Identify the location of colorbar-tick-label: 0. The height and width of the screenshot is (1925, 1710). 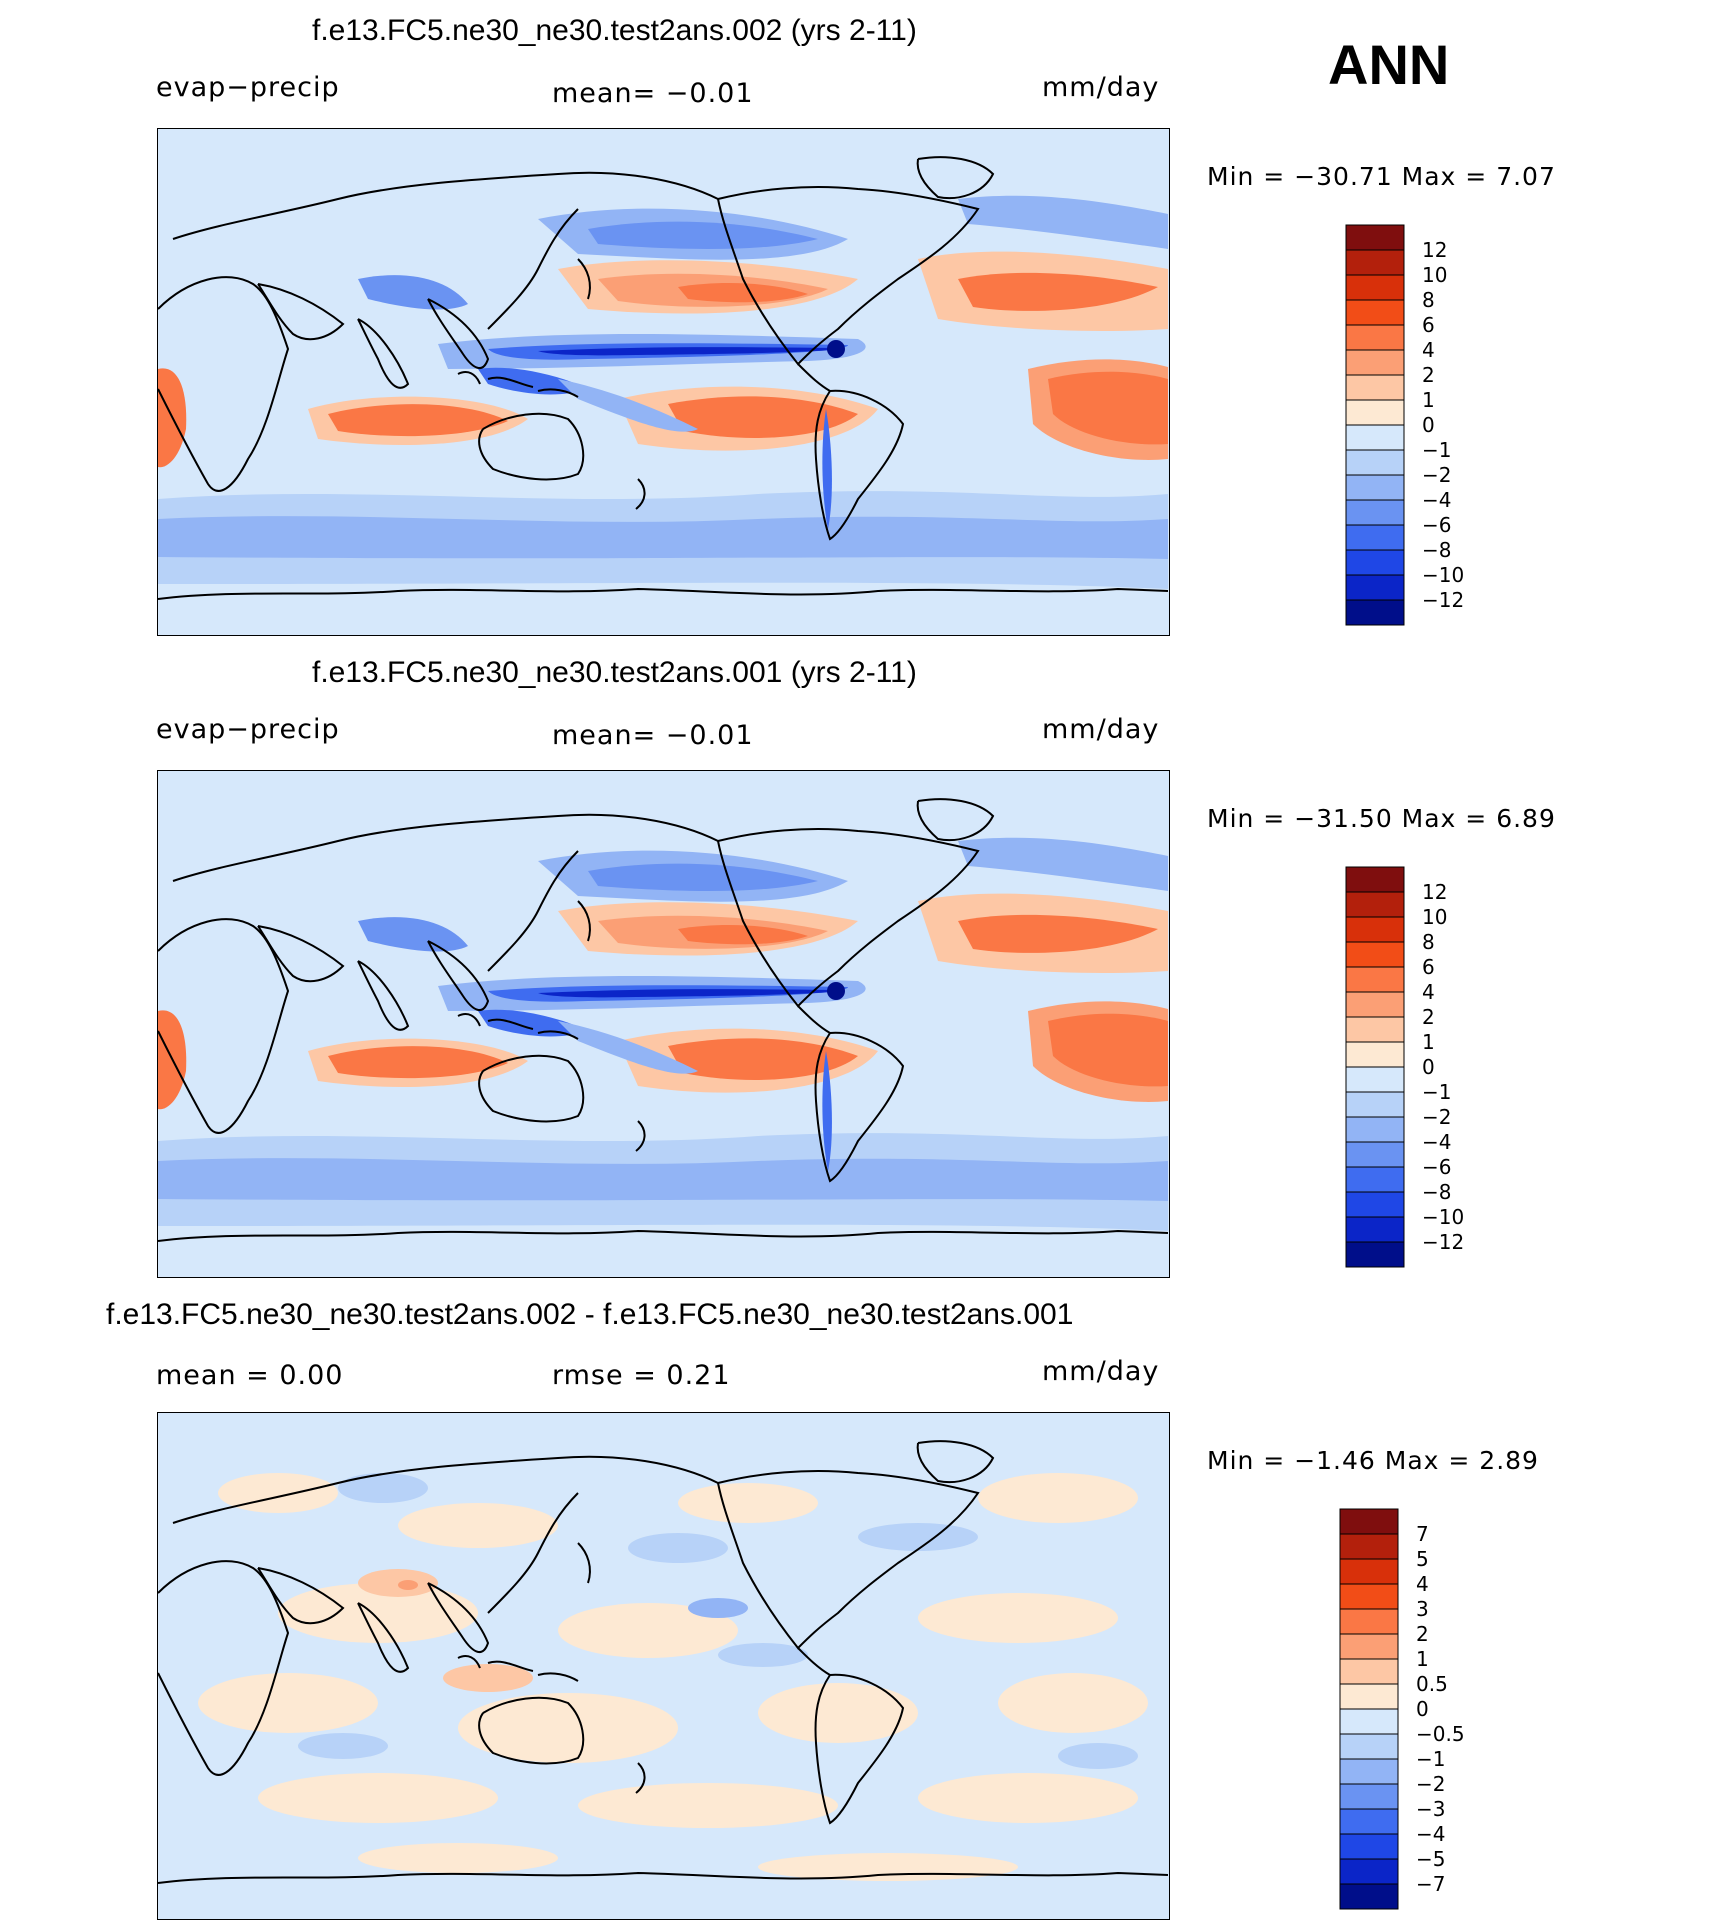
(1422, 1709).